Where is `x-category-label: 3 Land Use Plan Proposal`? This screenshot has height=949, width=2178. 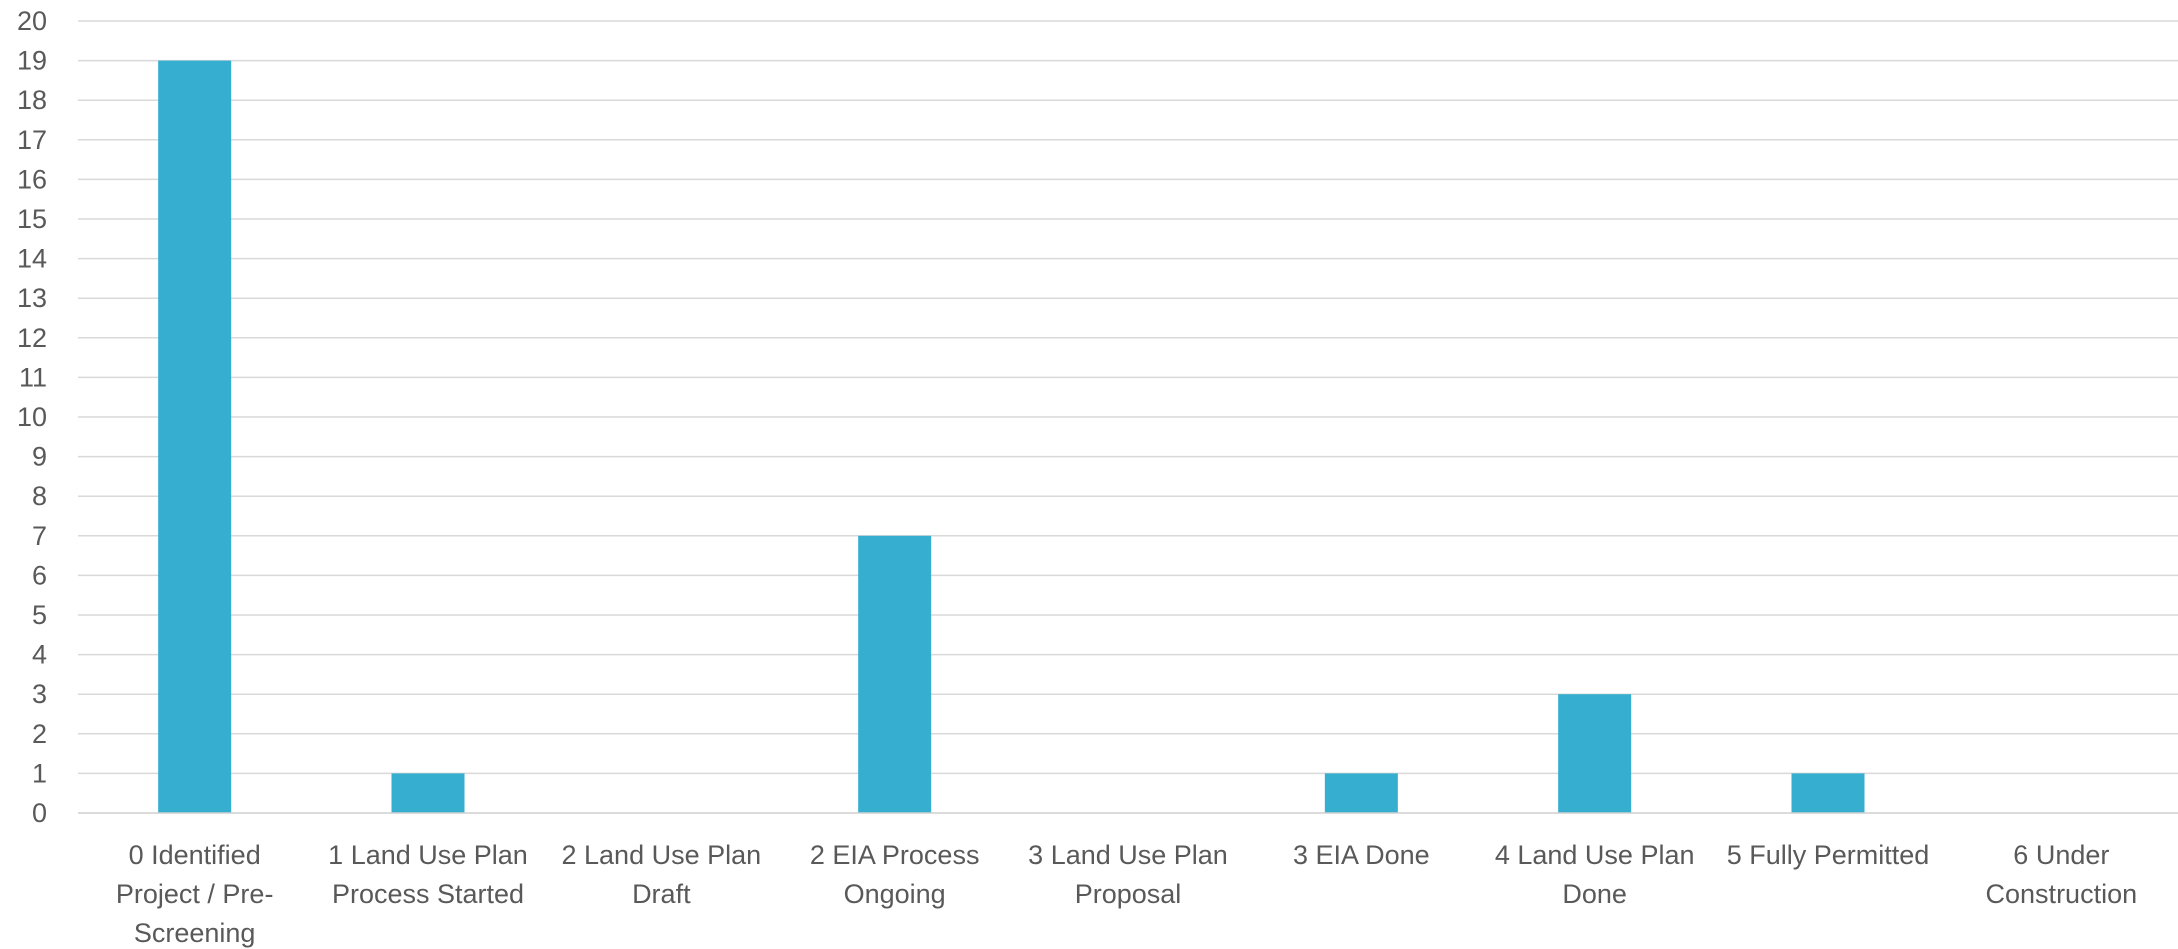
x-category-label: 3 Land Use Plan Proposal is located at coordinates (1128, 874).